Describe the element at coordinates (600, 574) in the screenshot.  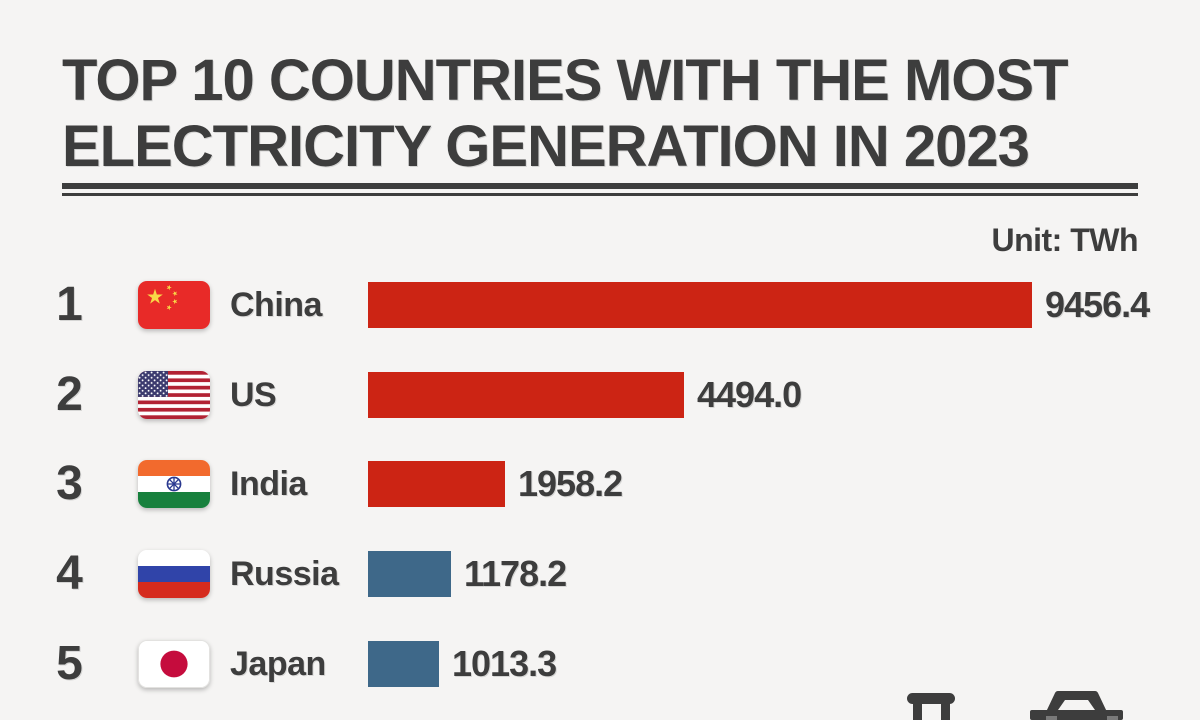
I see `chart-row-russia: 4 Russia 1178.2` at that location.